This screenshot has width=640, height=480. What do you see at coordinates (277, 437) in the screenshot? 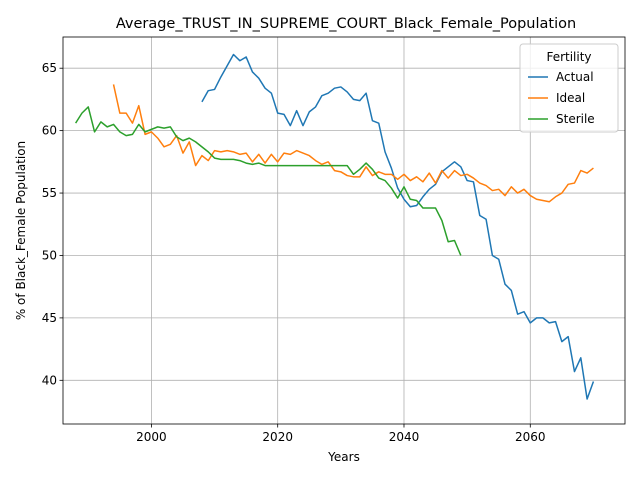
I see `x-tick-label: 2020` at bounding box center [277, 437].